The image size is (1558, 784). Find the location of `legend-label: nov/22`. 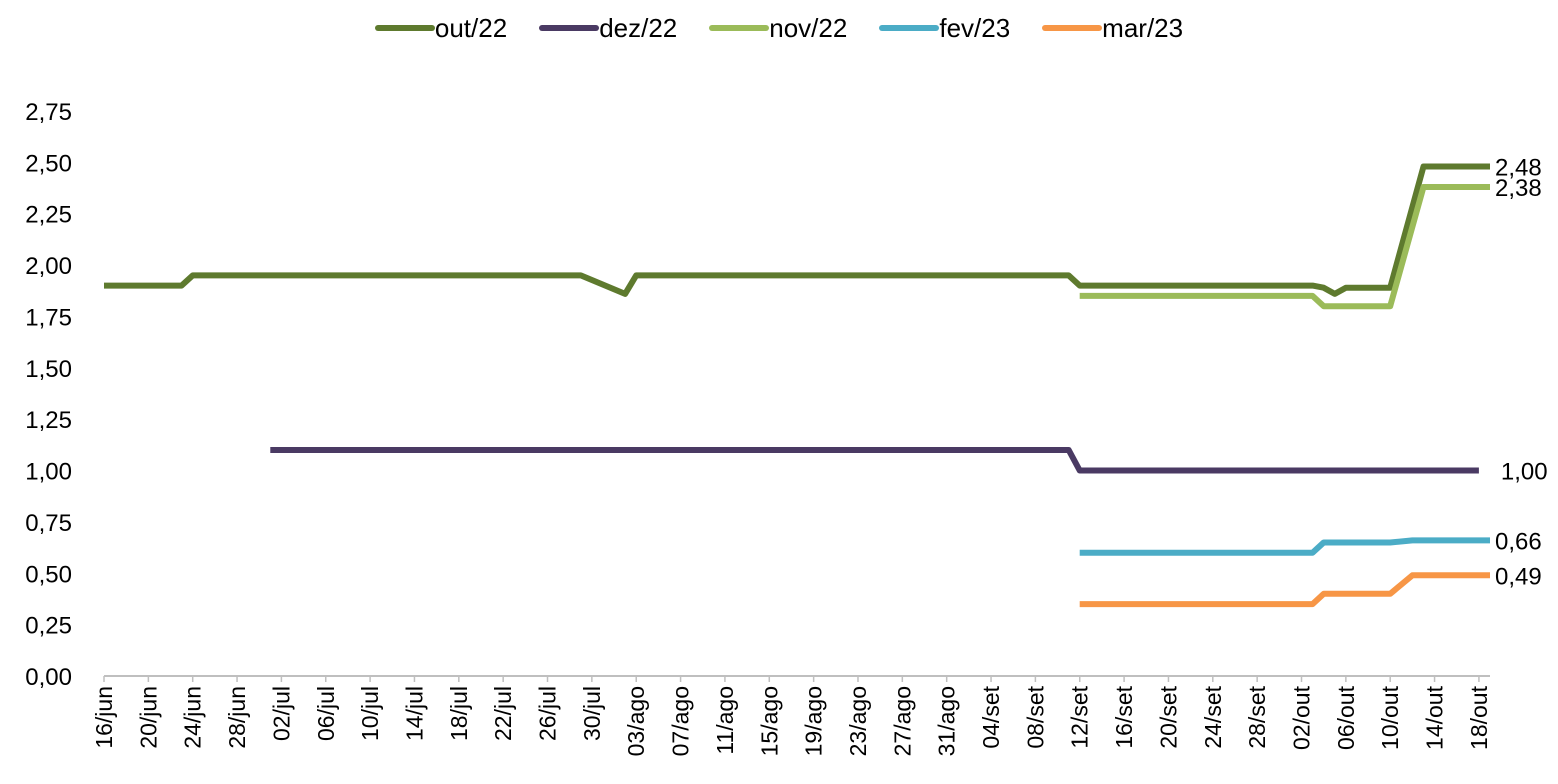

legend-label: nov/22 is located at coordinates (808, 27).